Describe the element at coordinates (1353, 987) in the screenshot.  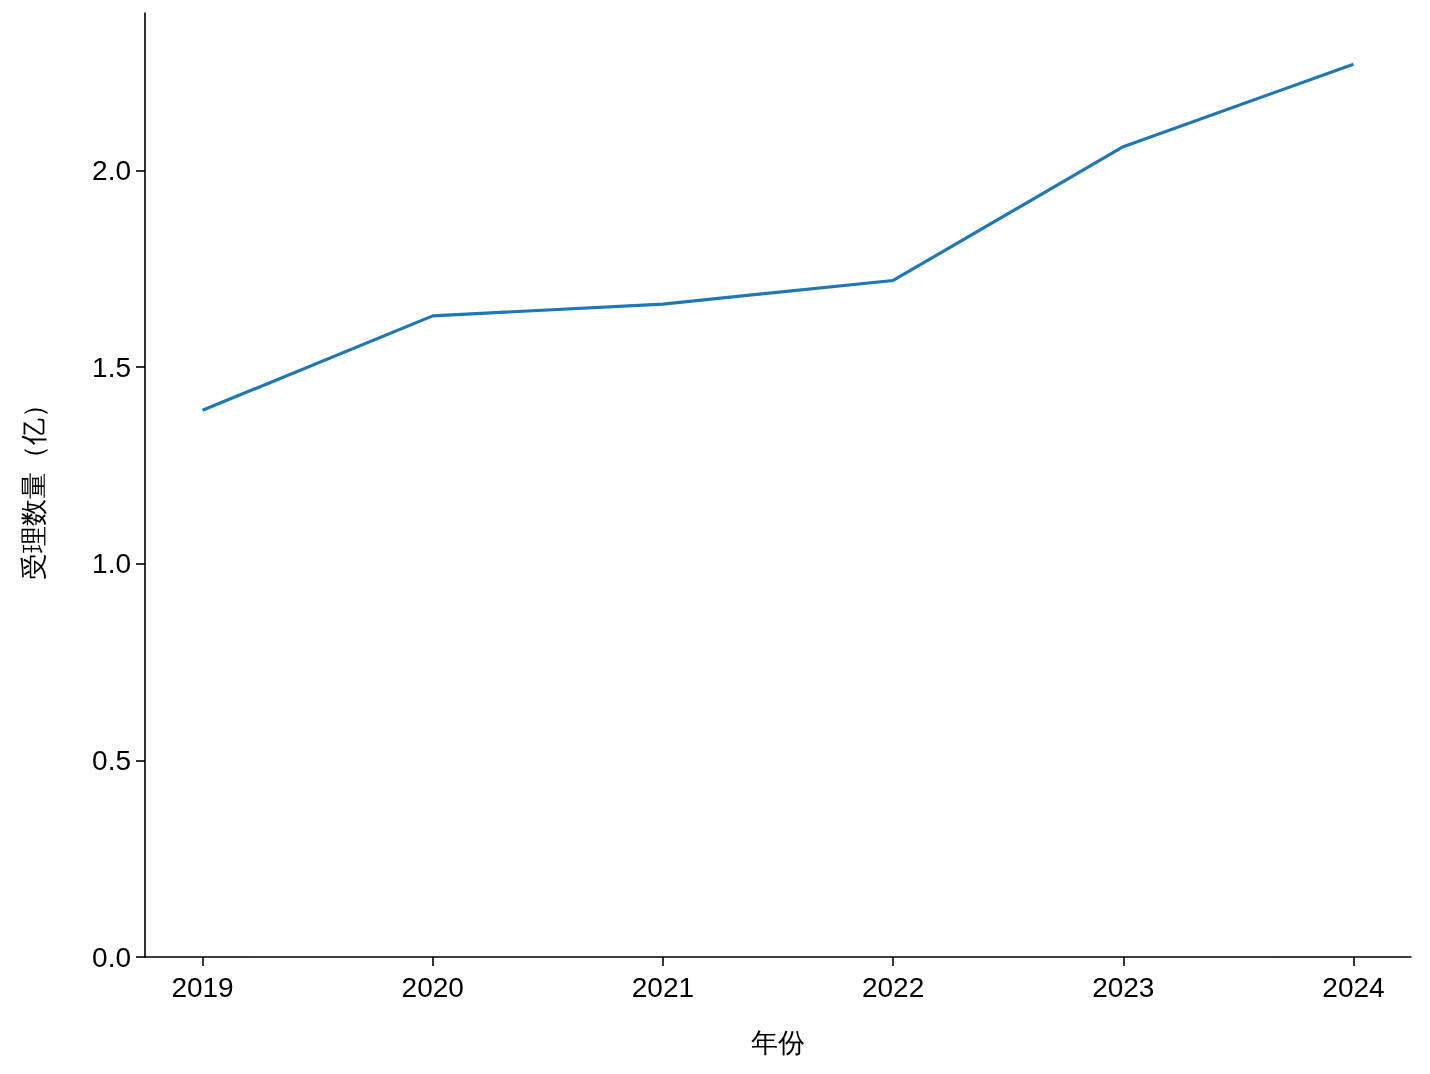
I see `x-tick-label: 2024` at that location.